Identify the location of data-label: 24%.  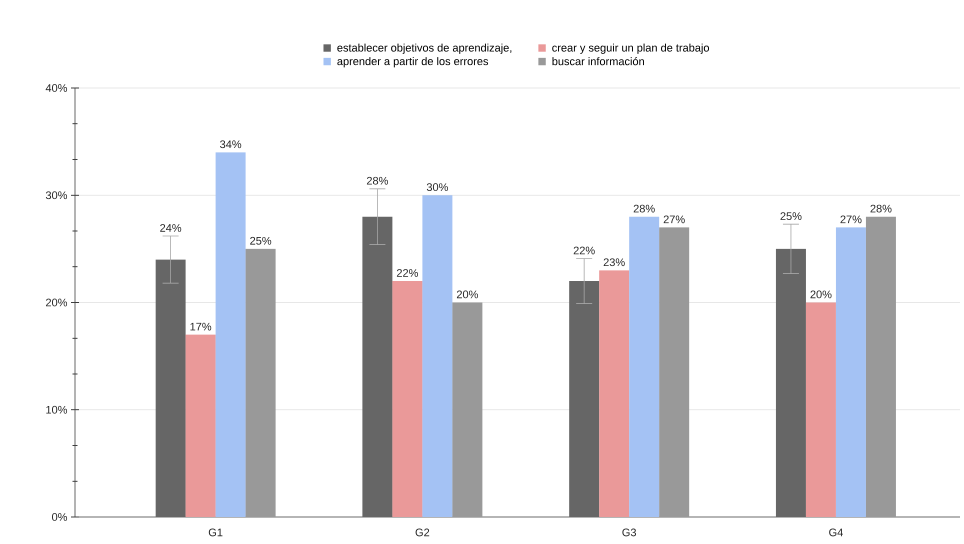
(171, 228).